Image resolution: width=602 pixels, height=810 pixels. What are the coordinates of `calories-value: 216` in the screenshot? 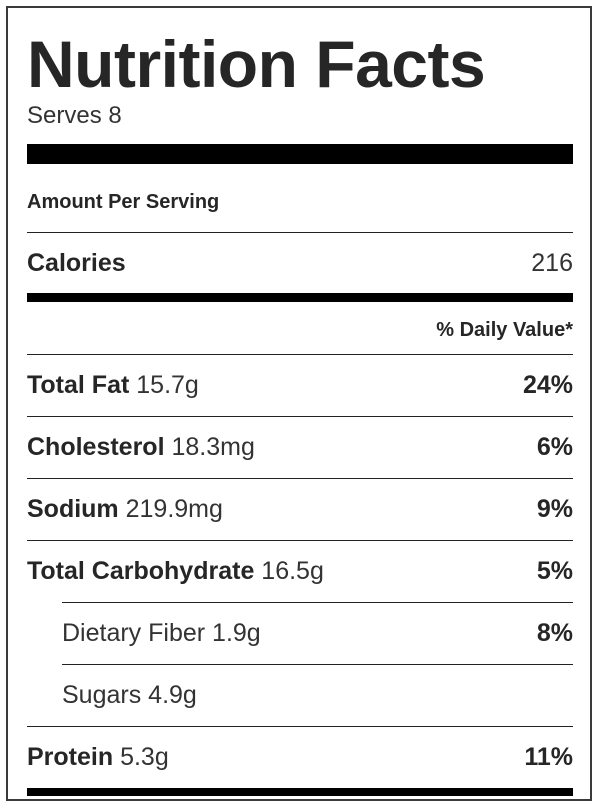 It's located at (552, 263).